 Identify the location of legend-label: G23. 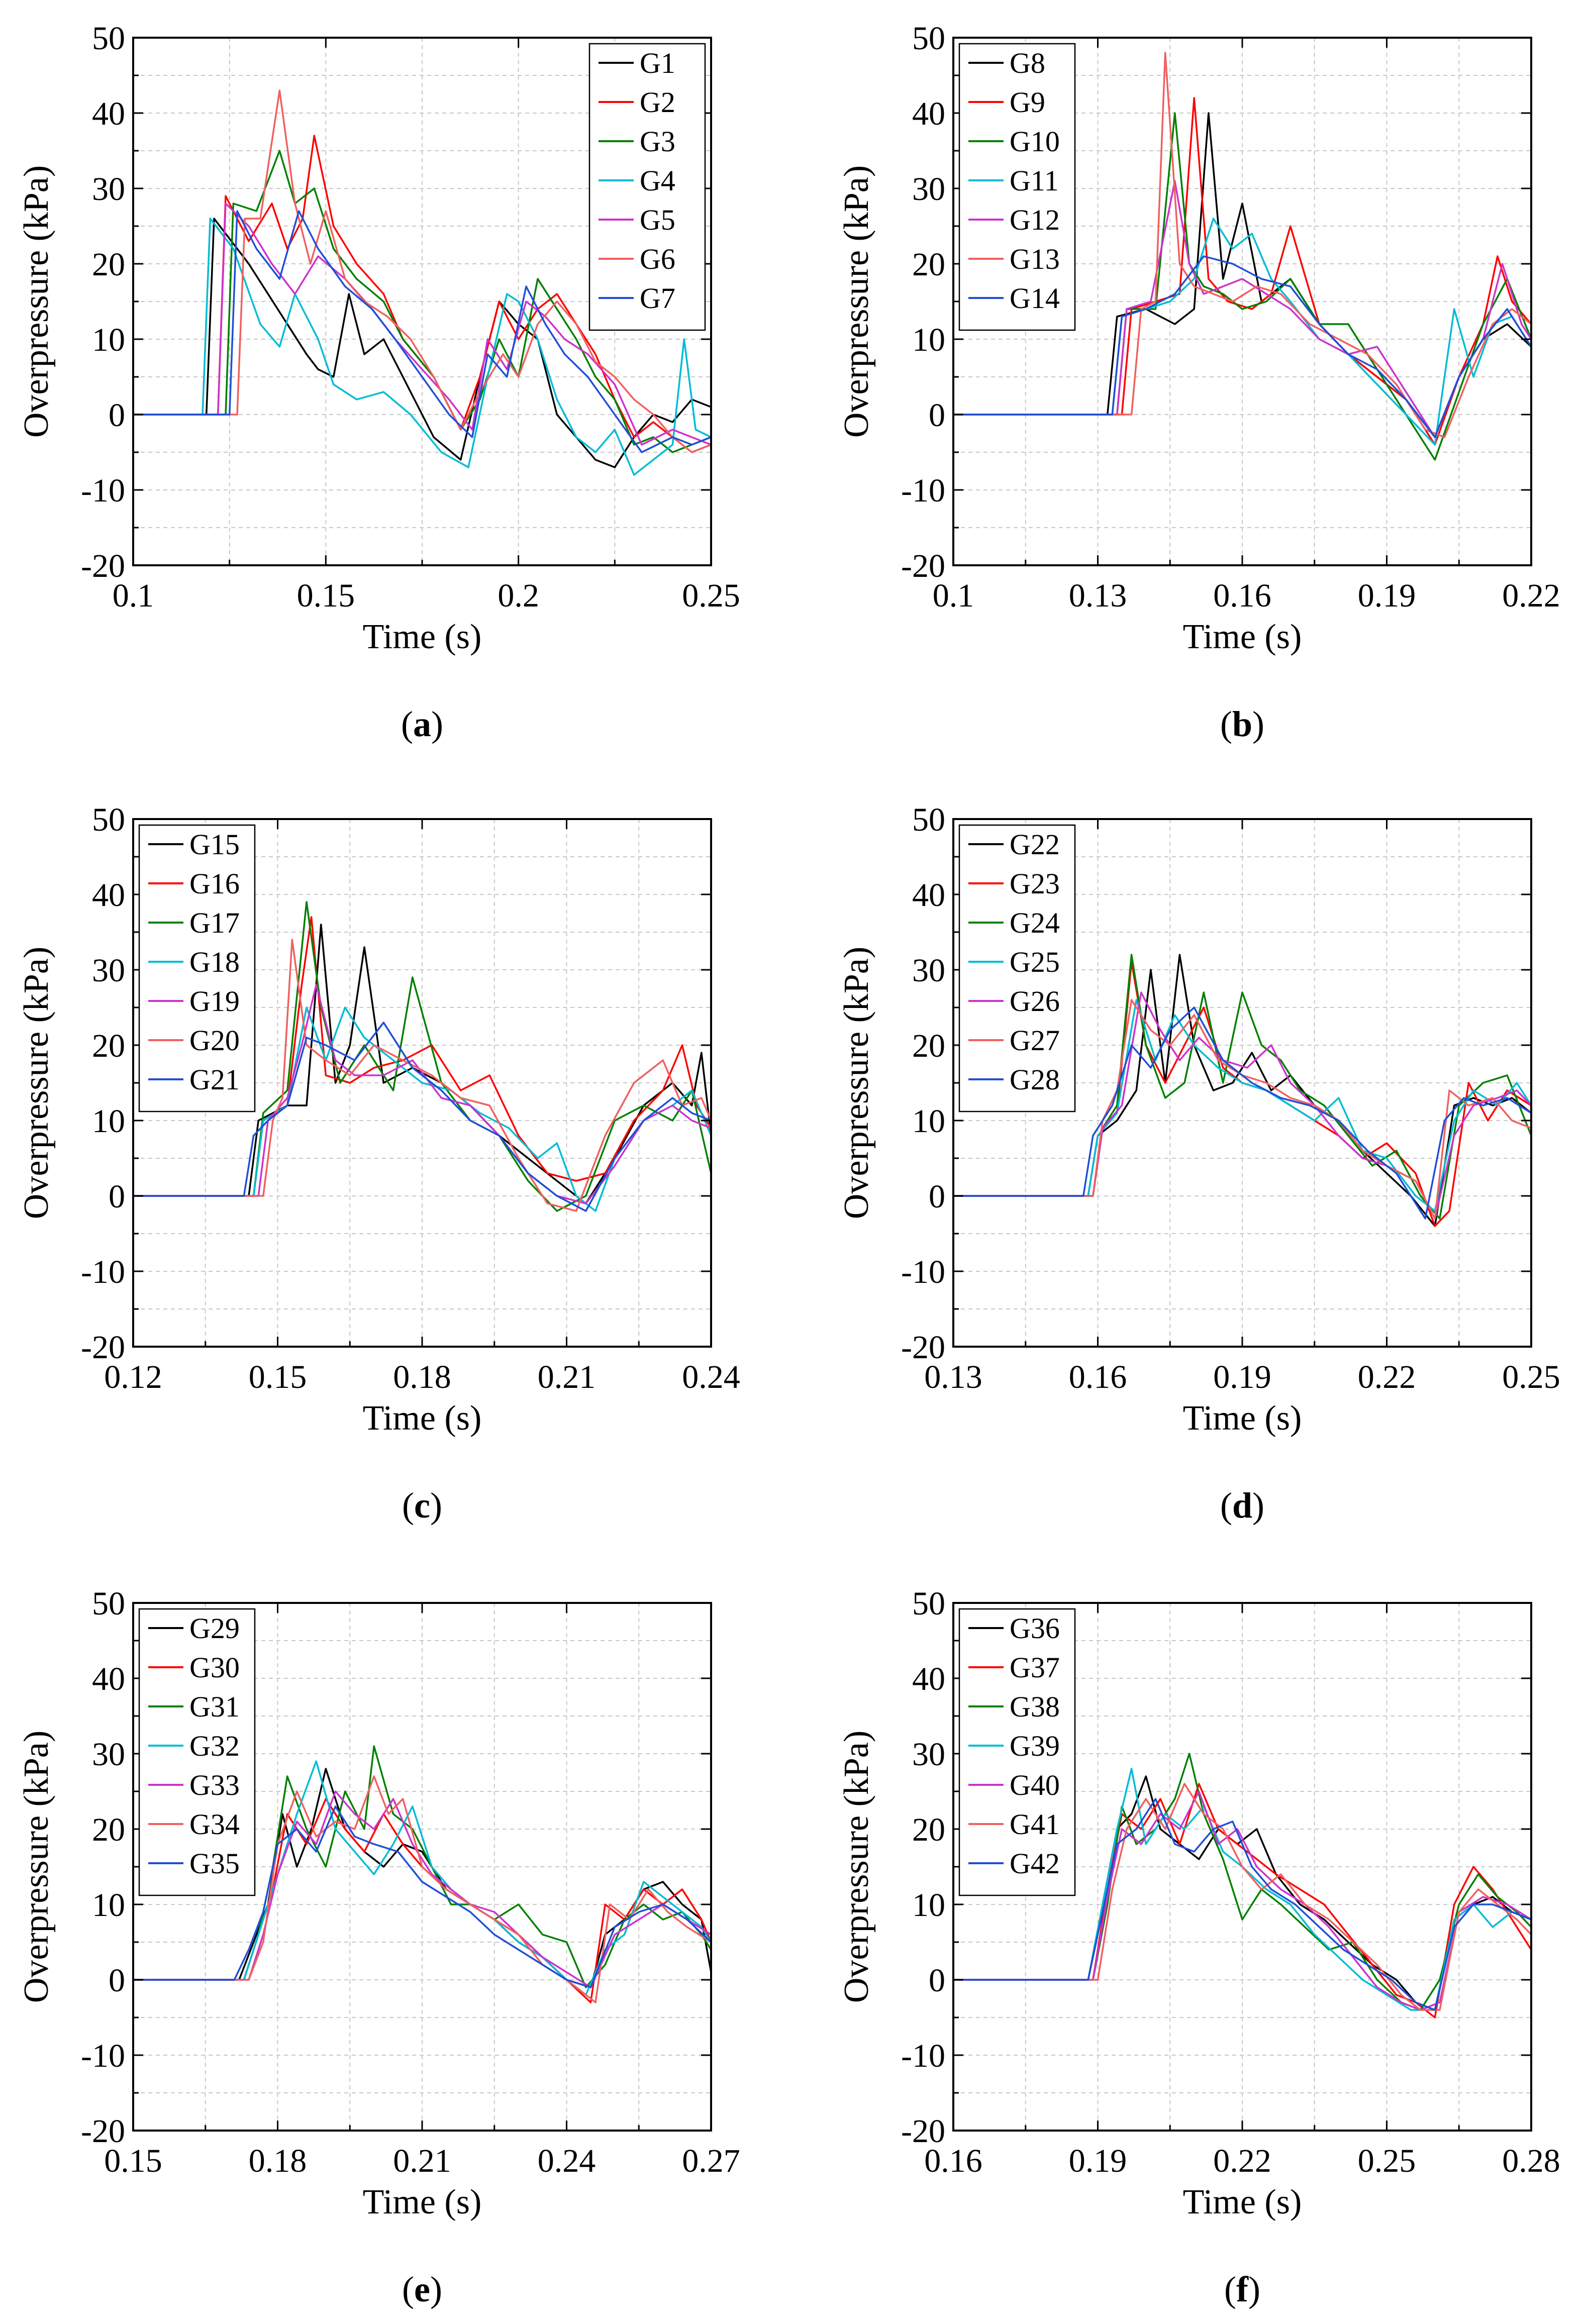
(1035, 884).